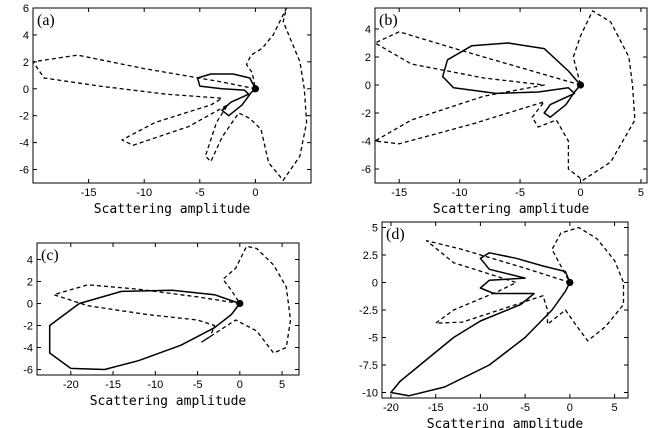 Image resolution: width=655 pixels, height=428 pixels. I want to click on plot-frame, so click(168, 309).